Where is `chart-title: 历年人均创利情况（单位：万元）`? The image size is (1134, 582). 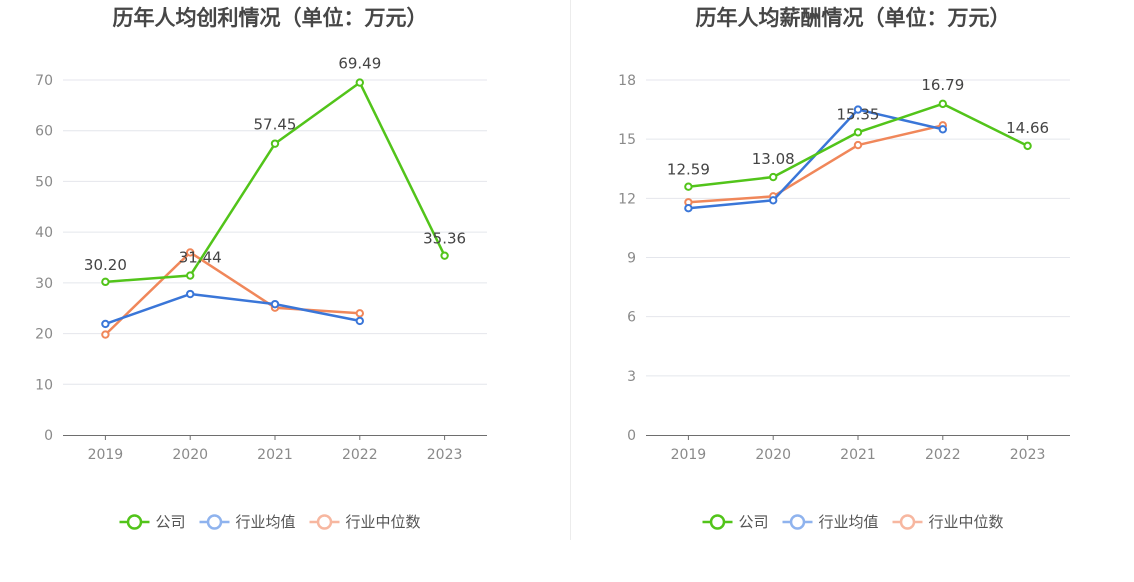
chart-title: 历年人均创利情况（单位：万元） is located at coordinates (270, 18).